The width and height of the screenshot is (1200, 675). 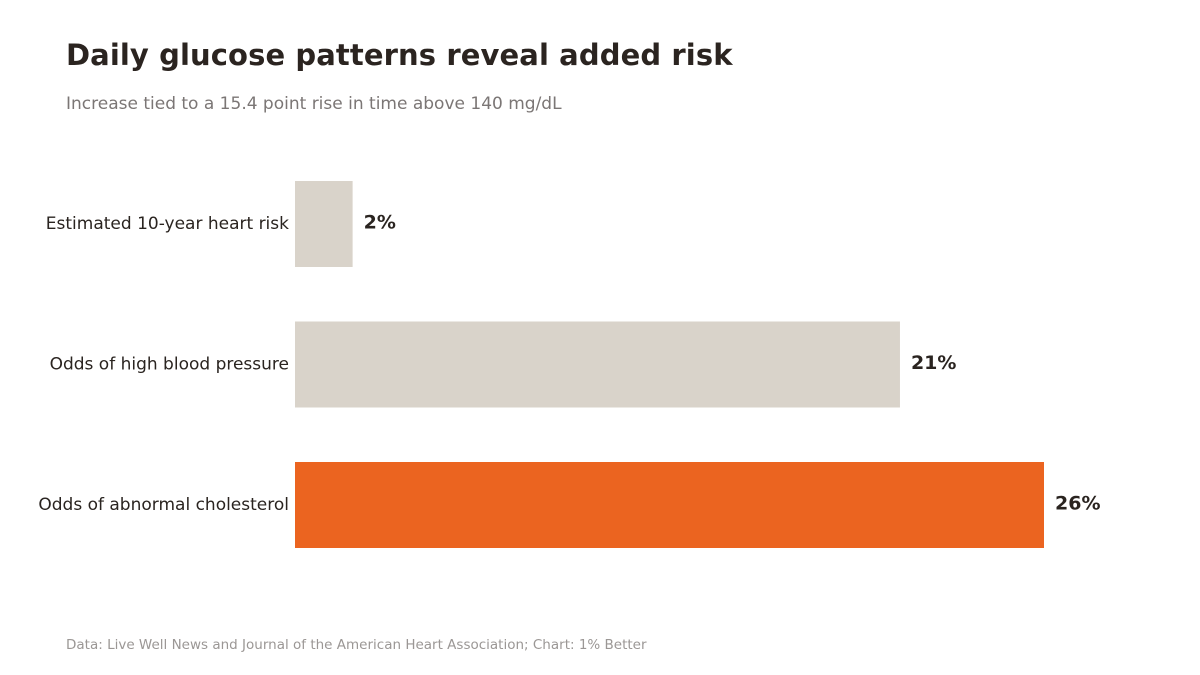 What do you see at coordinates (169, 365) in the screenshot?
I see `category-label: Odds of high blood pressure` at bounding box center [169, 365].